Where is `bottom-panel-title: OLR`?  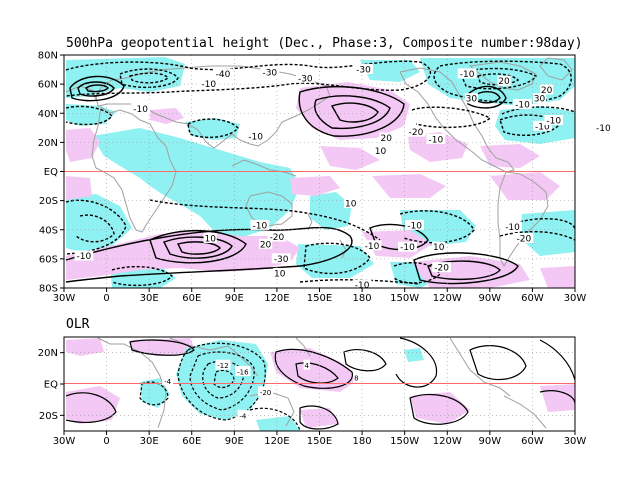 bottom-panel-title: OLR is located at coordinates (78, 324).